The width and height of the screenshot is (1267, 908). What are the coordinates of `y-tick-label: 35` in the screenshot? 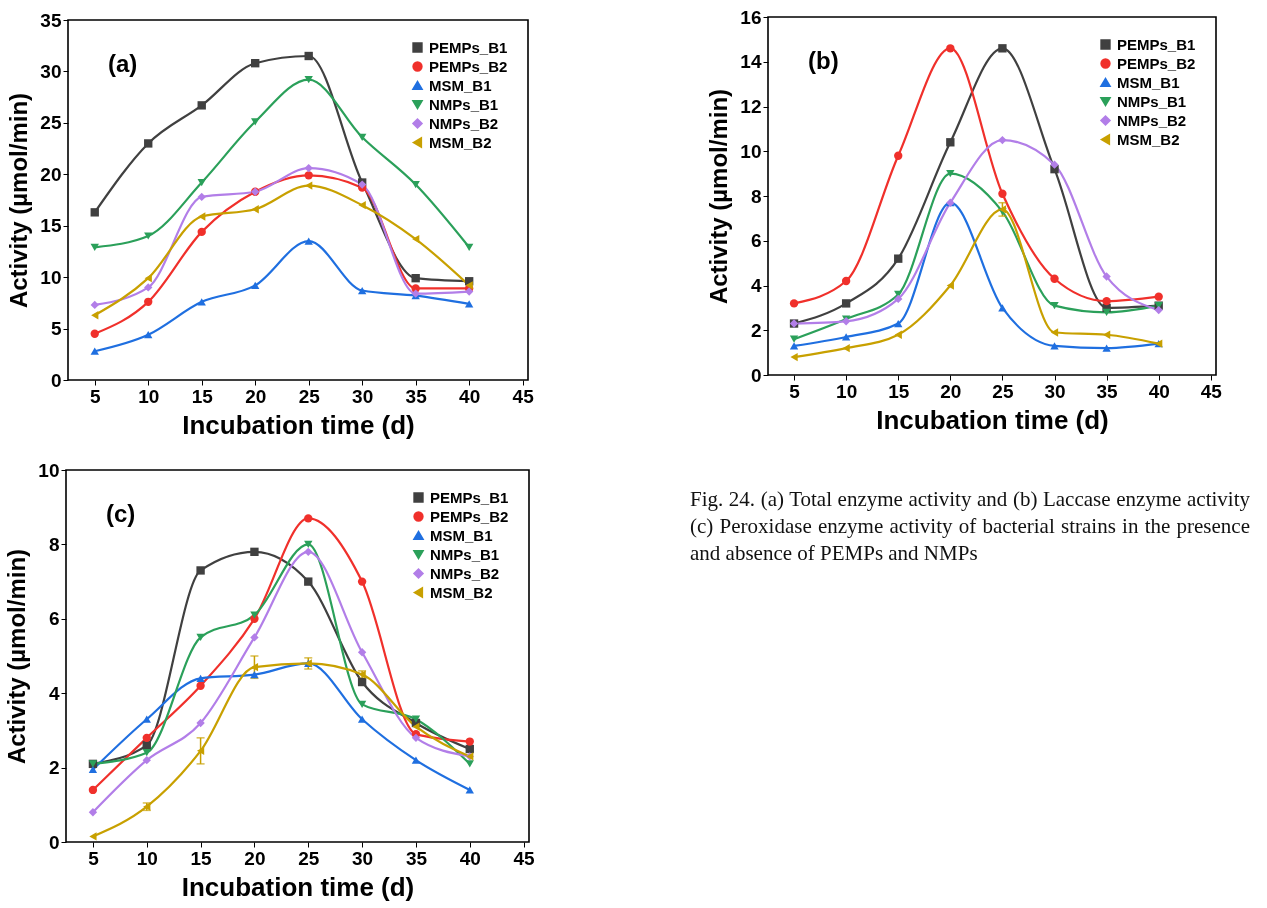 It's located at (51, 20).